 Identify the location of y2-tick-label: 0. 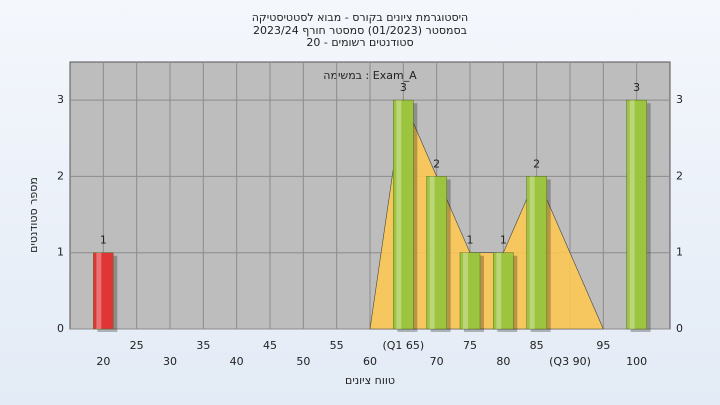
(679, 328).